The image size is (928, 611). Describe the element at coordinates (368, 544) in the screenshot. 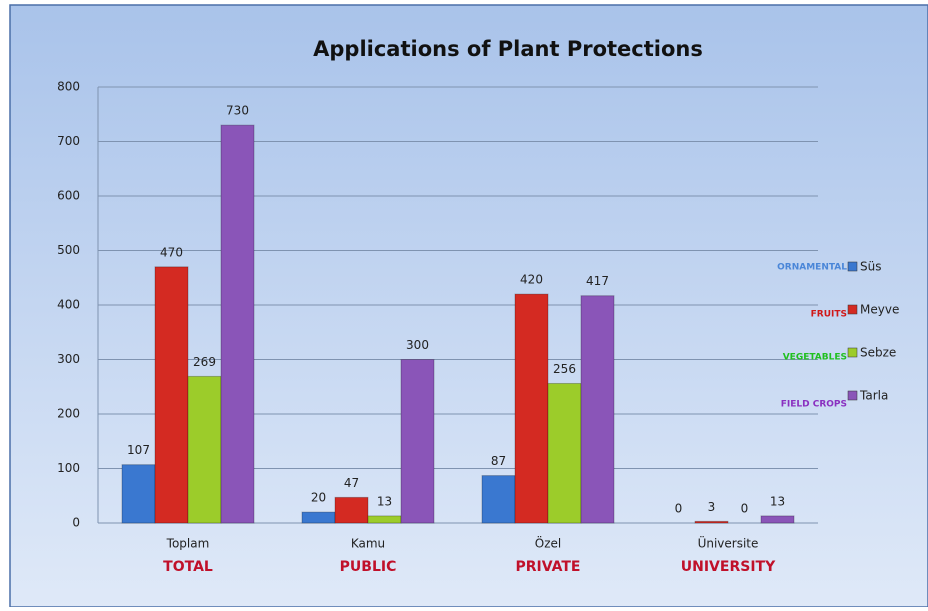

I see `x-tick-label: Kamu` at that location.